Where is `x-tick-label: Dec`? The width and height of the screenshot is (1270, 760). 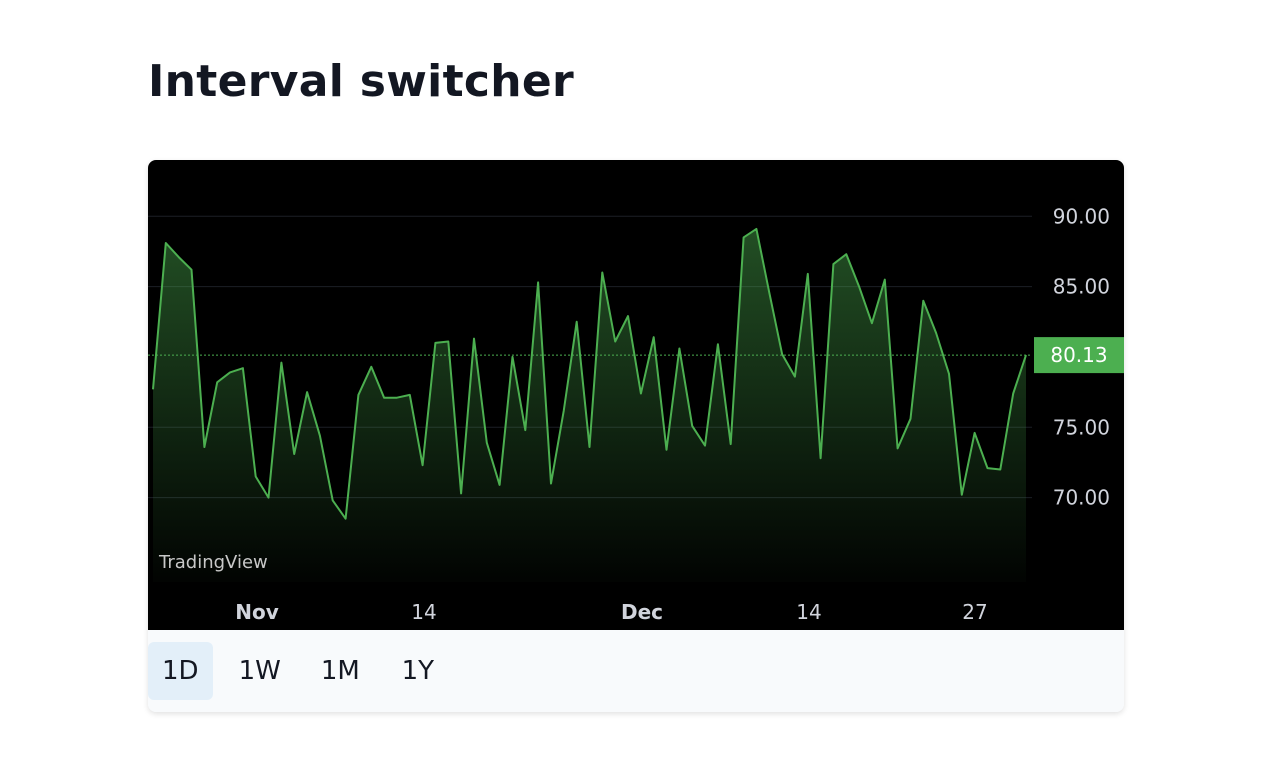
x-tick-label: Dec is located at coordinates (642, 612).